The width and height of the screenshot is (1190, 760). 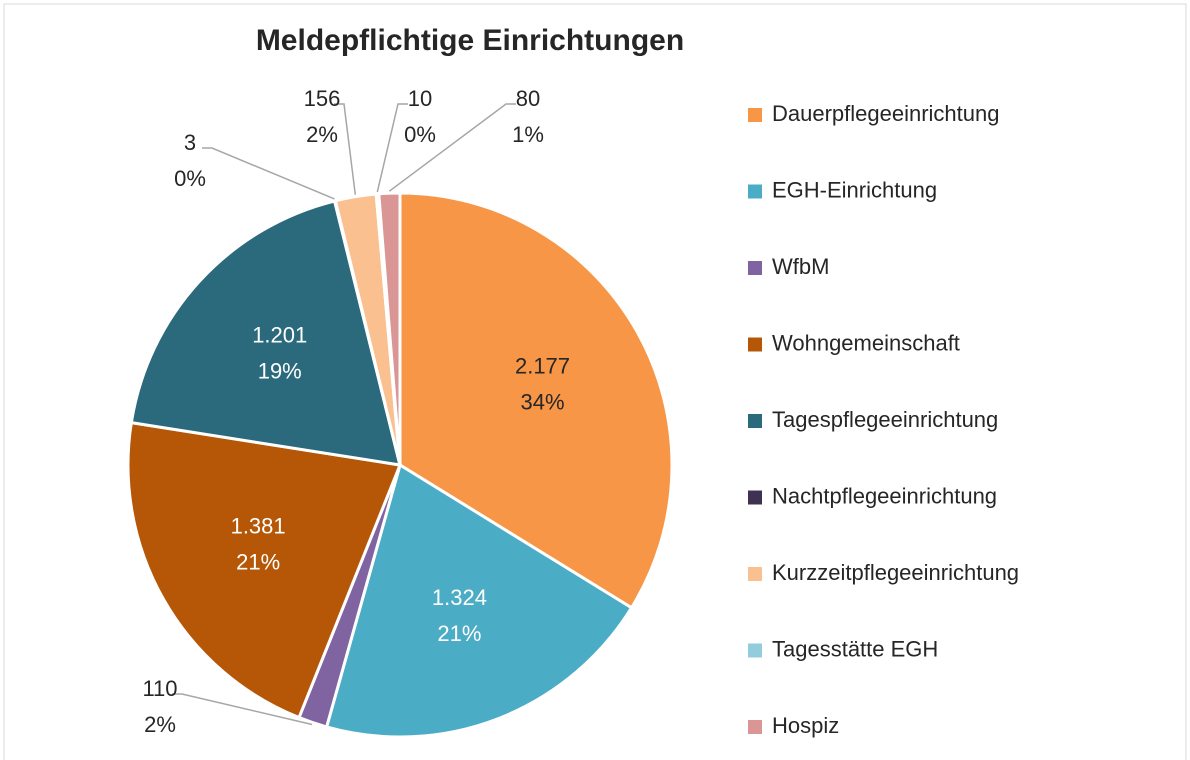 What do you see at coordinates (528, 134) in the screenshot?
I see `data-label-percent: 1%` at bounding box center [528, 134].